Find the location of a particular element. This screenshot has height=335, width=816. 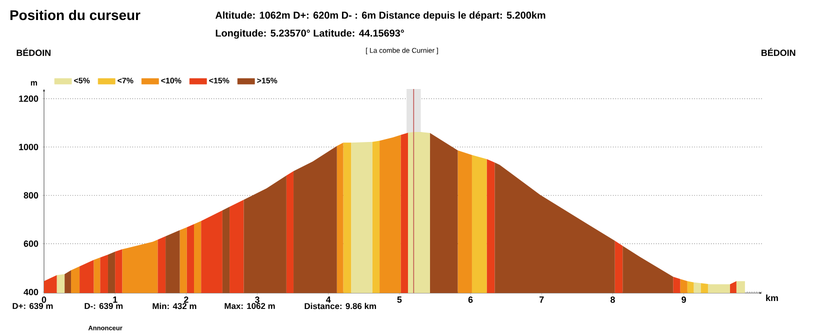

y-tick-label: 800 is located at coordinates (31, 195).